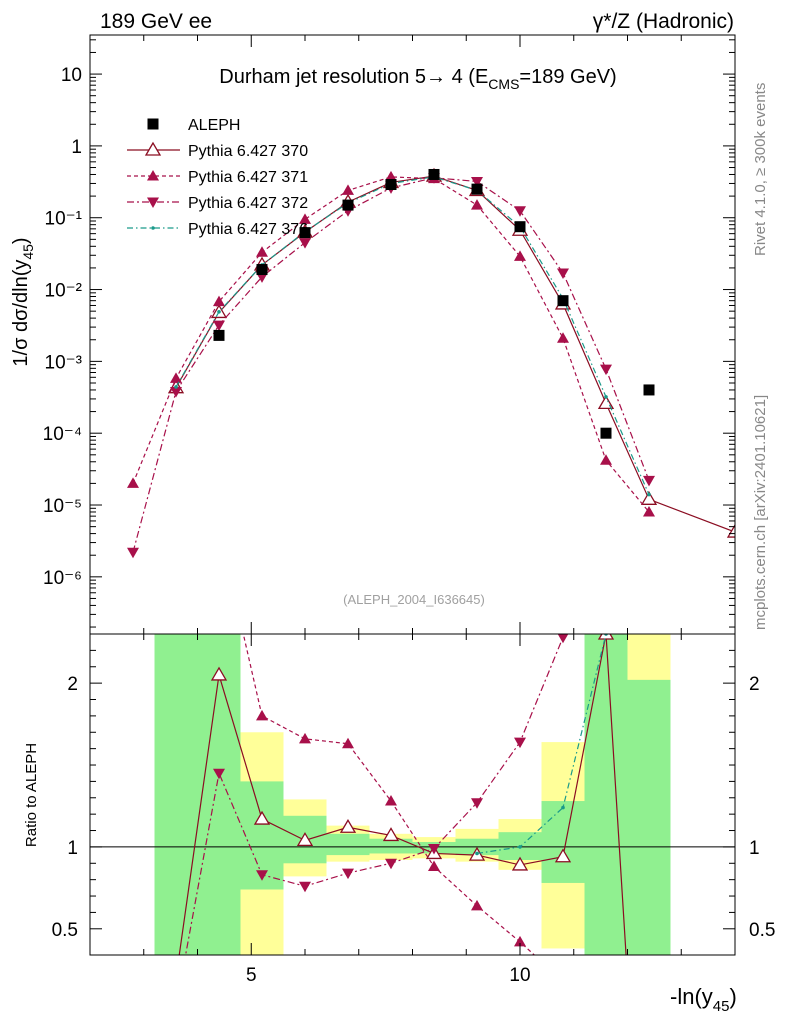 The image size is (786, 1024). What do you see at coordinates (217, 229) in the screenshot?
I see `legend-entry-5: Pythia 6.427 376` at bounding box center [217, 229].